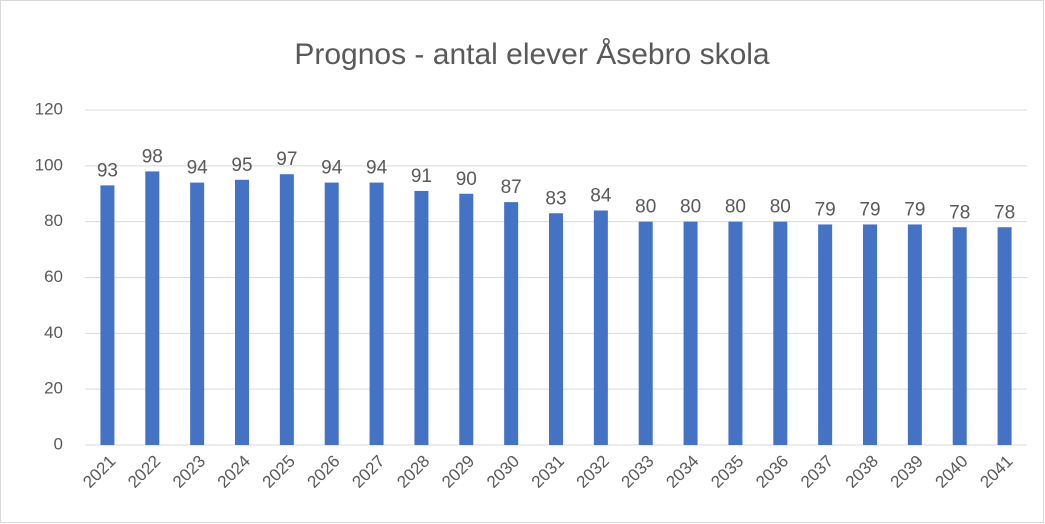 The image size is (1045, 524). I want to click on chart-title: Prognos - antal elever Åsebro skola, so click(532, 54).